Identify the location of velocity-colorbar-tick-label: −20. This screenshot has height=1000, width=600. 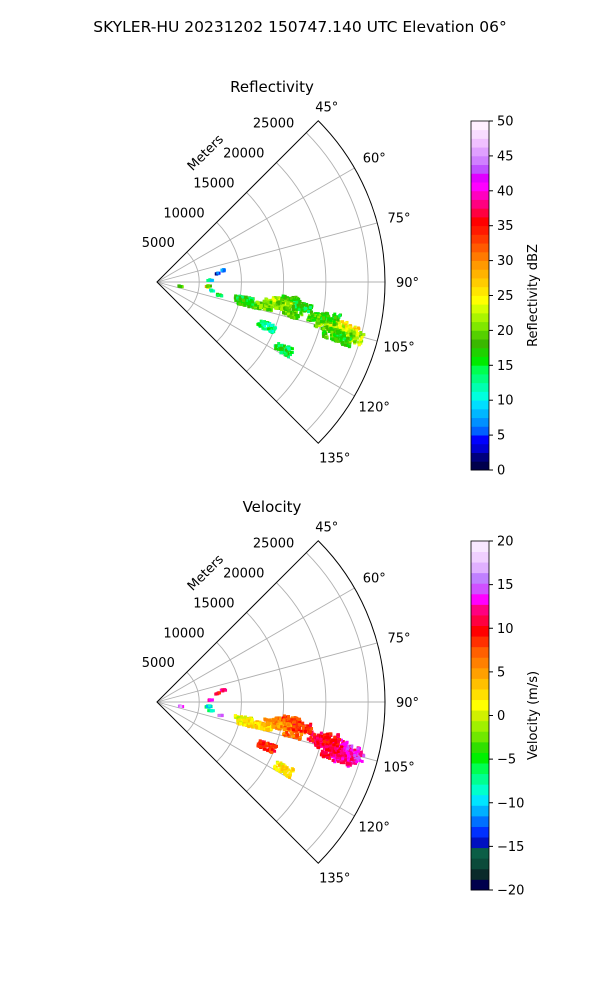
(510, 891).